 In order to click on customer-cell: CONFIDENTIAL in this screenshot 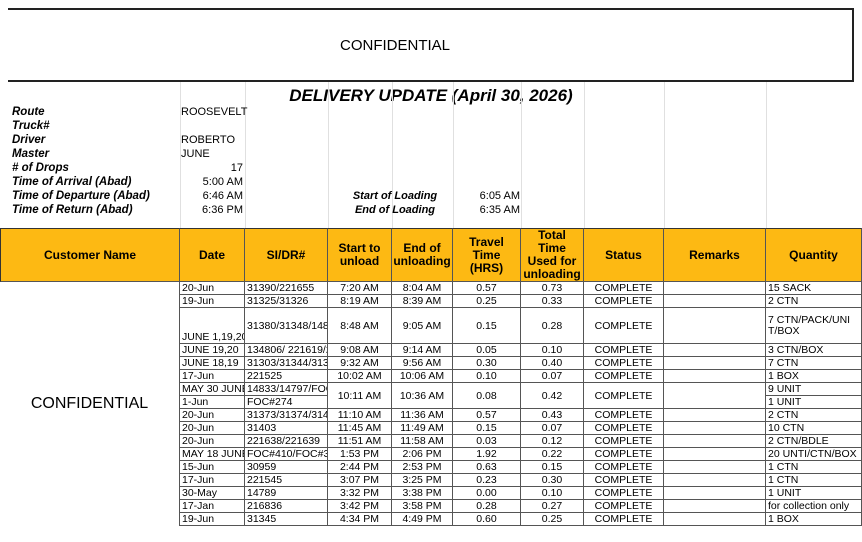, I will do `click(90, 404)`.